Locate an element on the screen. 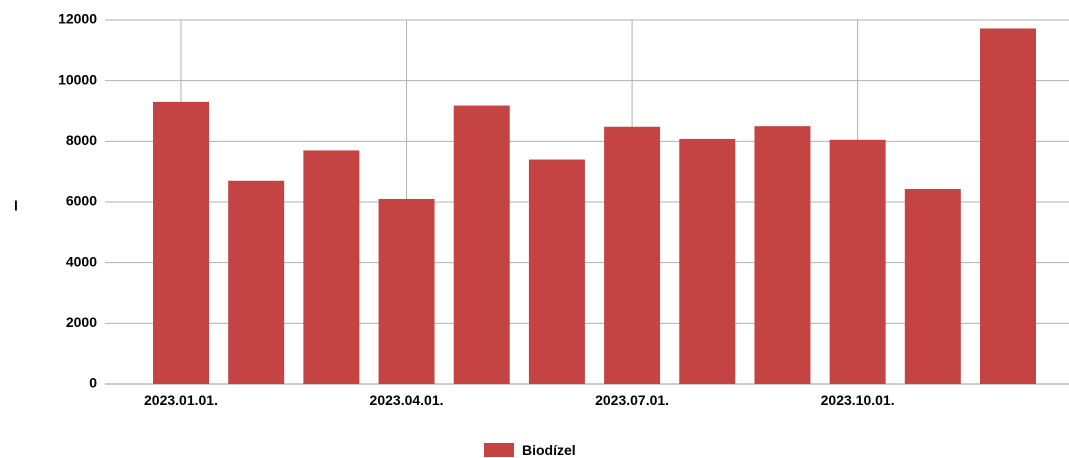  x-tick-label: 2023.10.01. is located at coordinates (858, 400).